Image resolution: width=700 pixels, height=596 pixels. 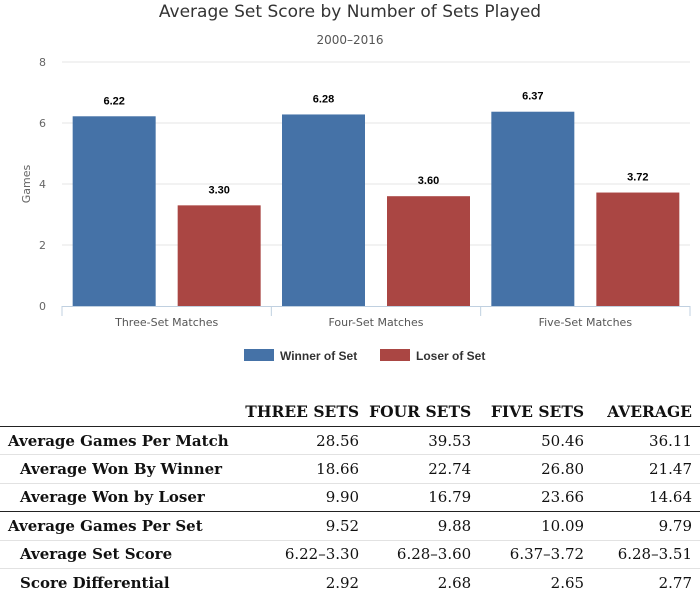 I want to click on row-label: Average Won by Loser, so click(x=116, y=497).